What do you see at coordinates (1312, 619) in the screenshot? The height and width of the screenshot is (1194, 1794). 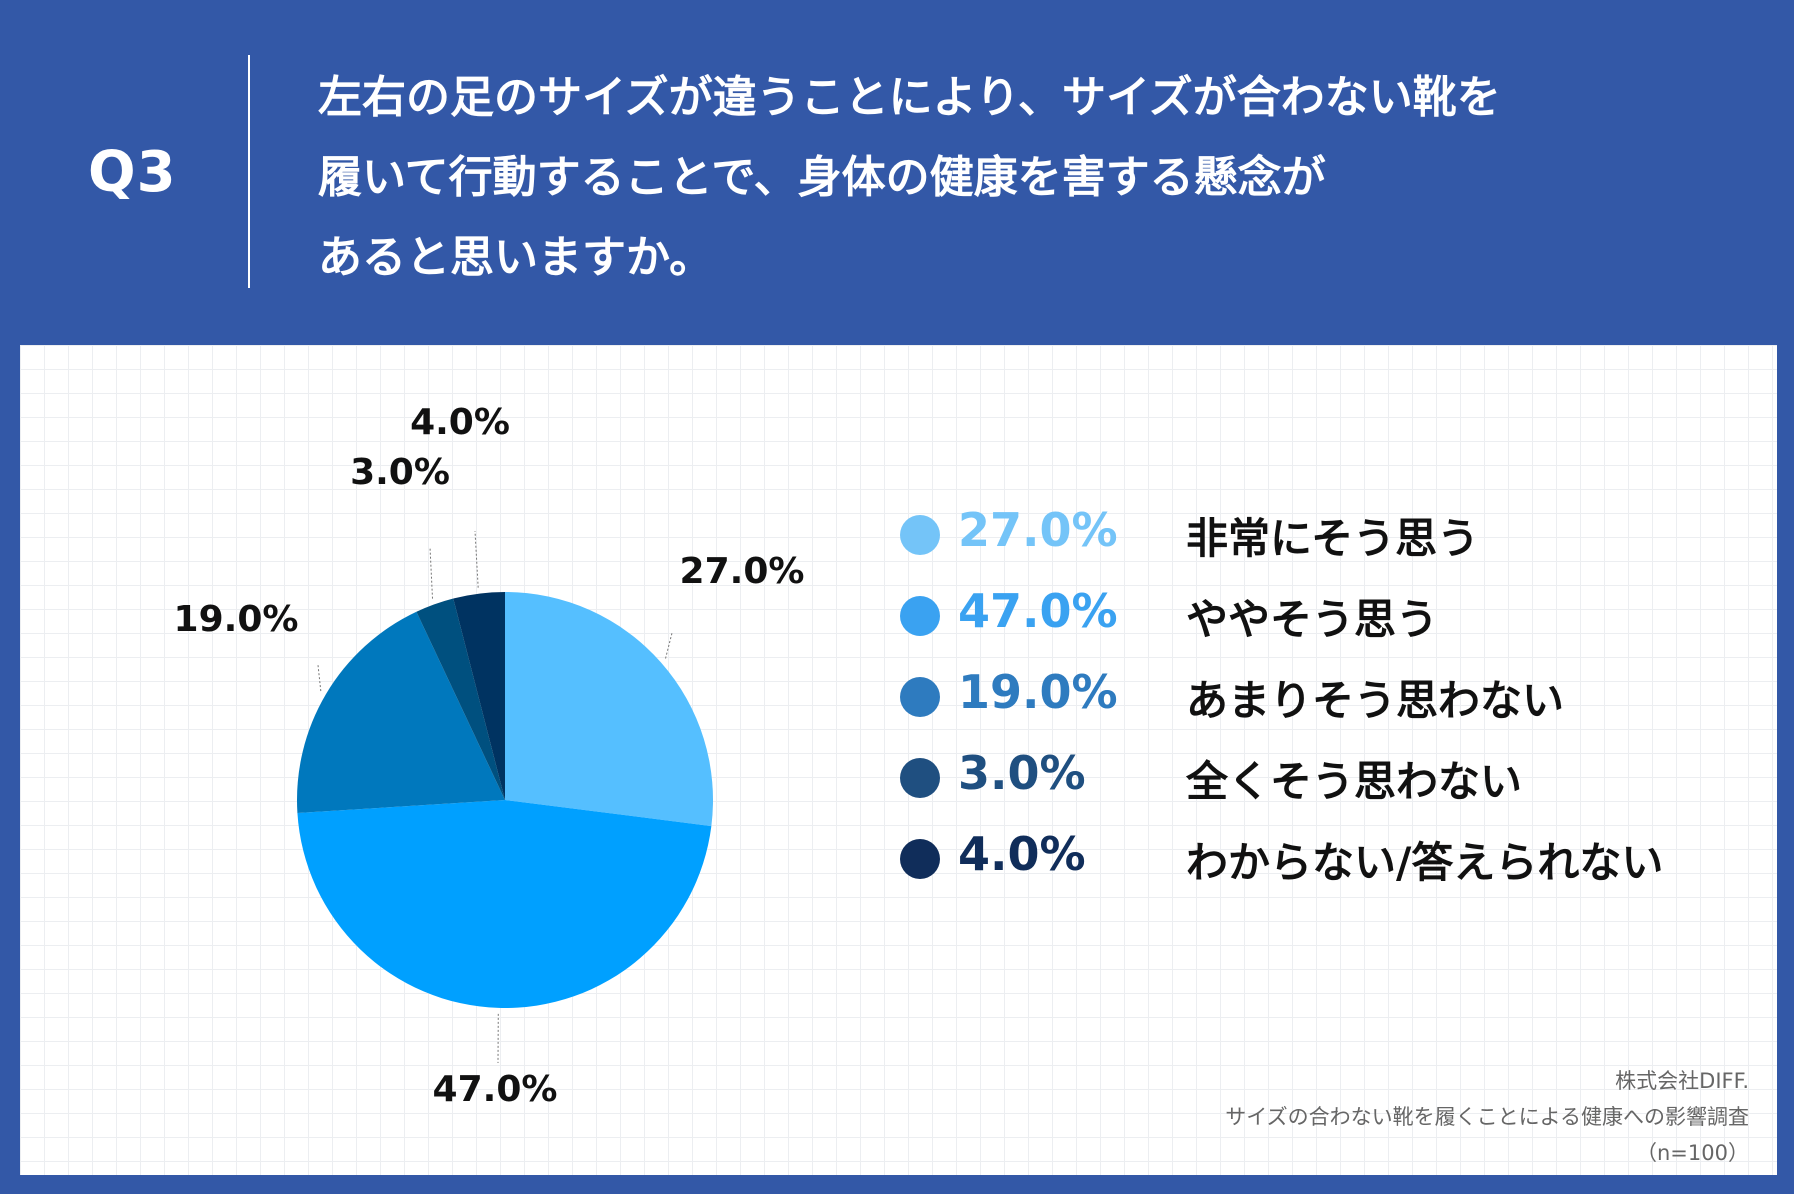 I see `legend-label: ややそう思う` at bounding box center [1312, 619].